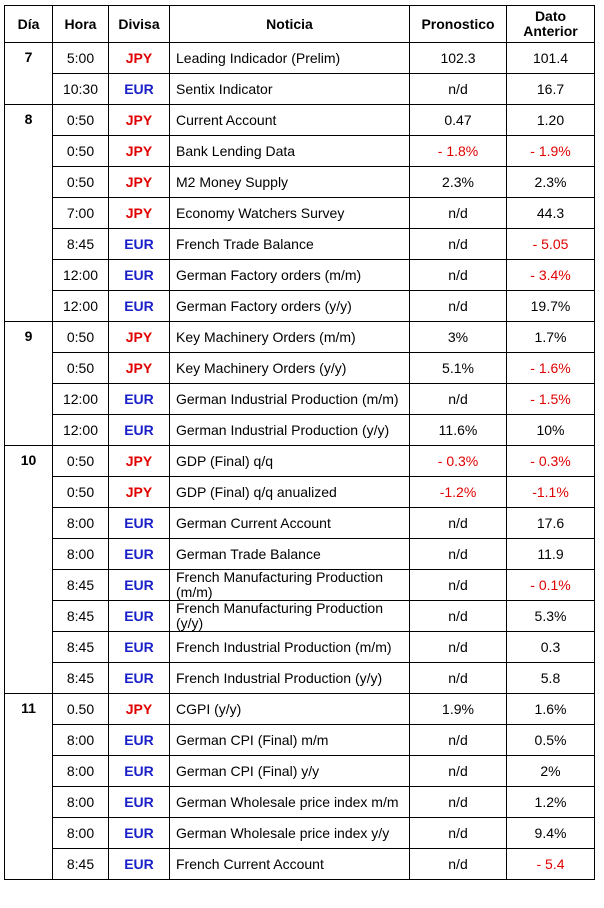  What do you see at coordinates (458, 120) in the screenshot?
I see `cell-pronostico: 0.47` at bounding box center [458, 120].